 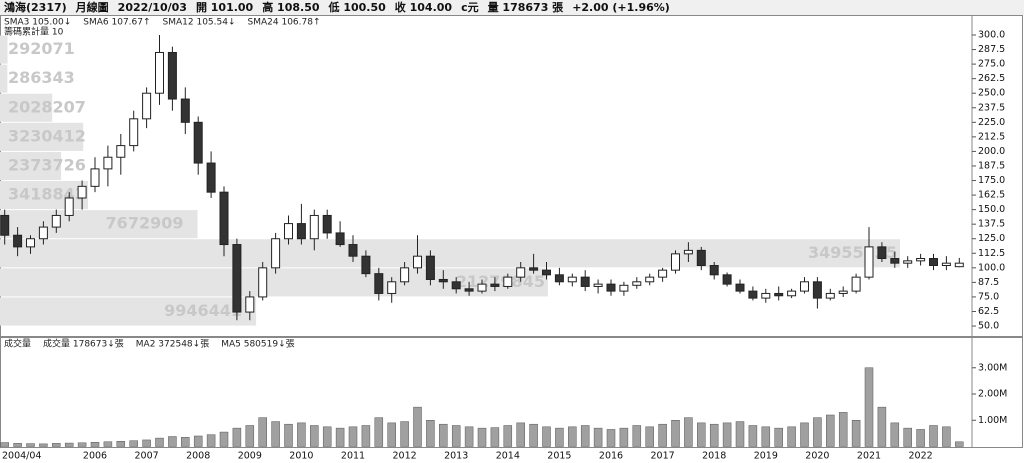 What do you see at coordinates (250, 456) in the screenshot?
I see `x-tick-label: 2009` at bounding box center [250, 456].